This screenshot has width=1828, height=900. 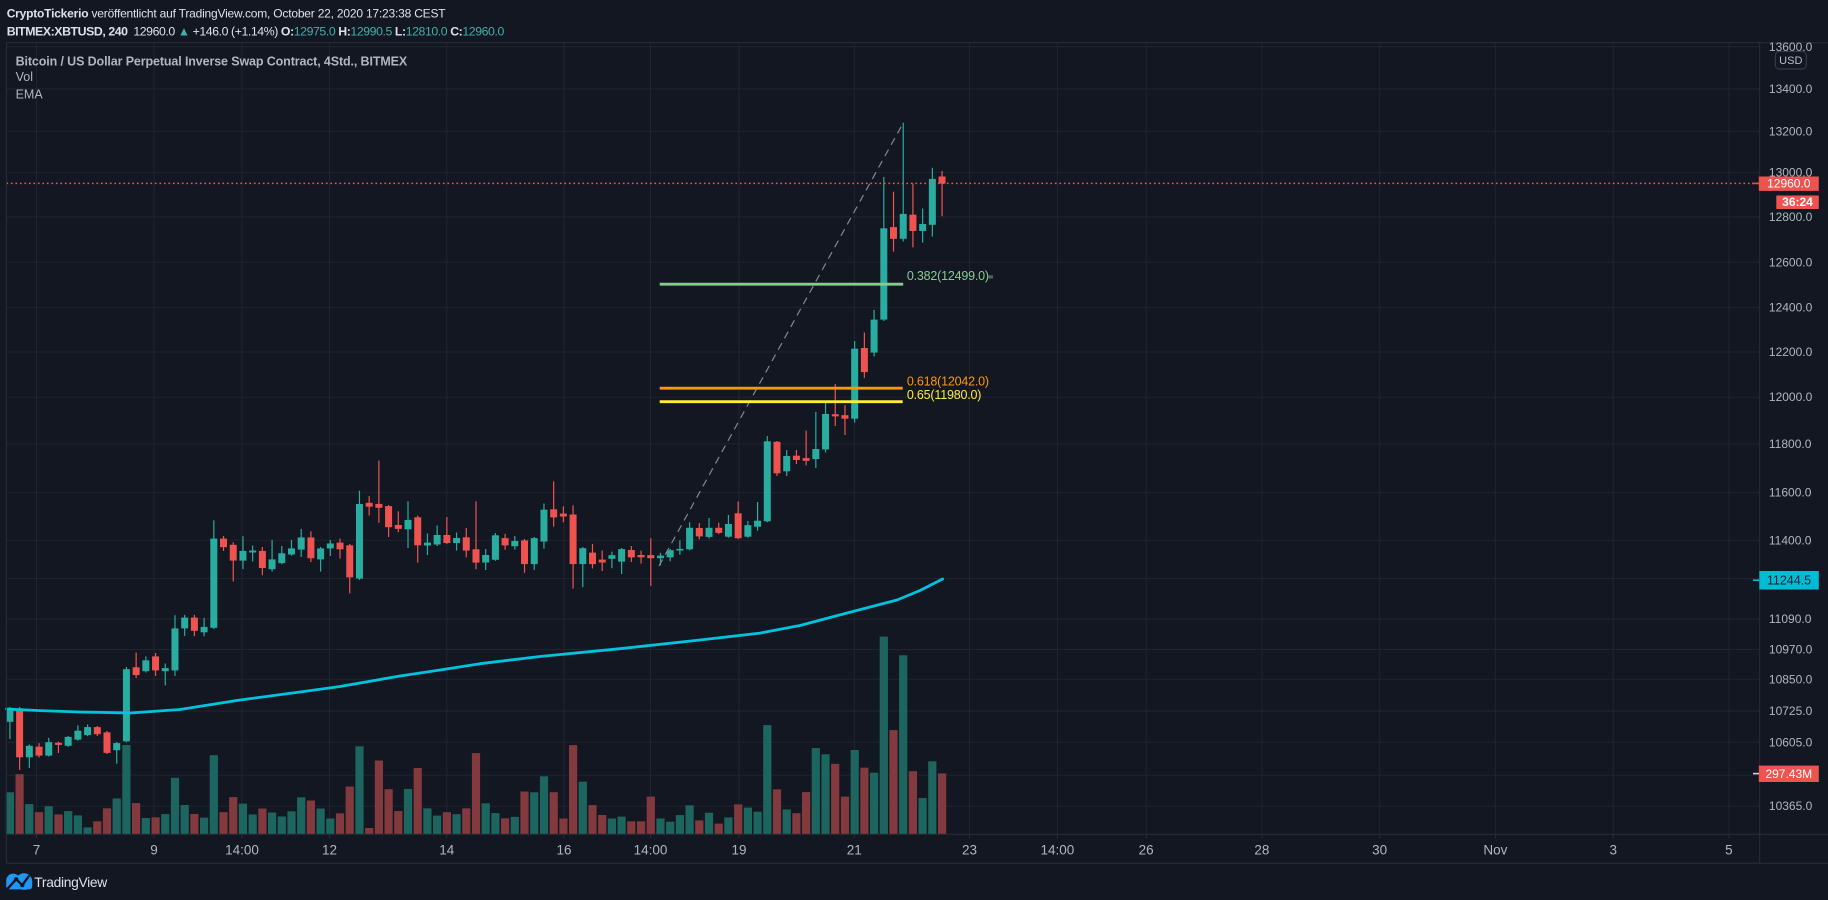 I want to click on svg-text: 12600.0, so click(x=1791, y=262).